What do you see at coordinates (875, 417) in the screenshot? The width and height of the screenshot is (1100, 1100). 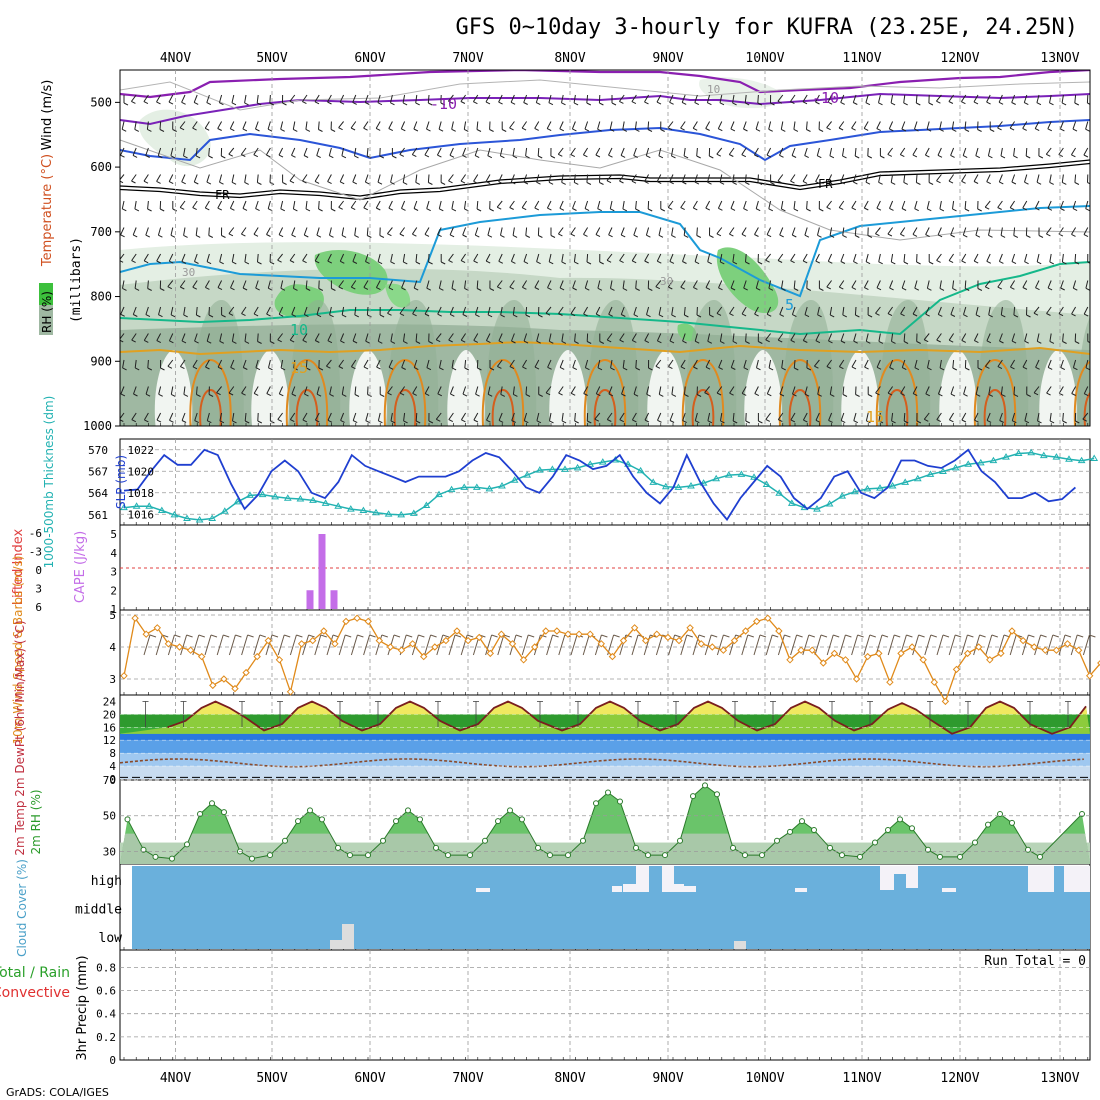 I see `temp-label-15: 15` at bounding box center [875, 417].